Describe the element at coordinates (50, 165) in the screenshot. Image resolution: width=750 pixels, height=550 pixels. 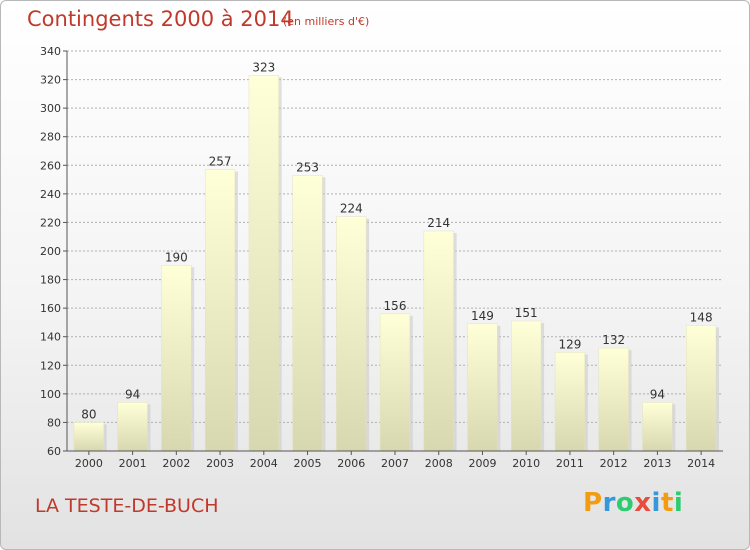
I see `y-tick-label: 260` at that location.